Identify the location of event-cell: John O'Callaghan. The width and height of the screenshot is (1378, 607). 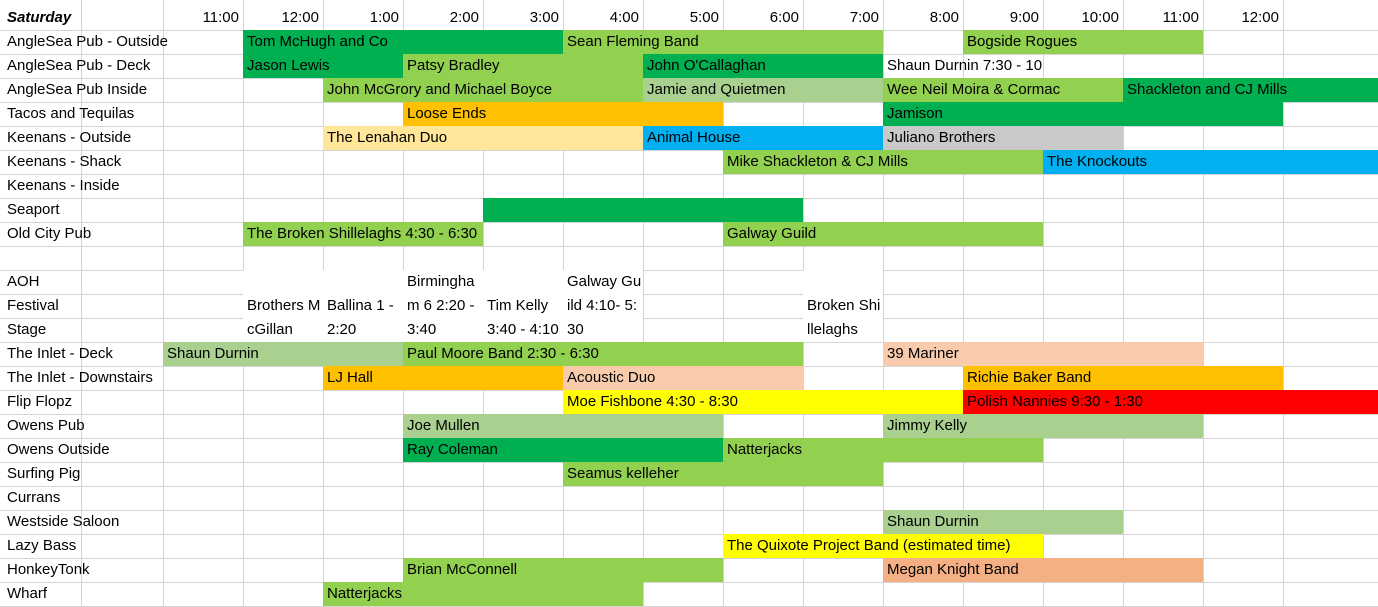
(763, 66).